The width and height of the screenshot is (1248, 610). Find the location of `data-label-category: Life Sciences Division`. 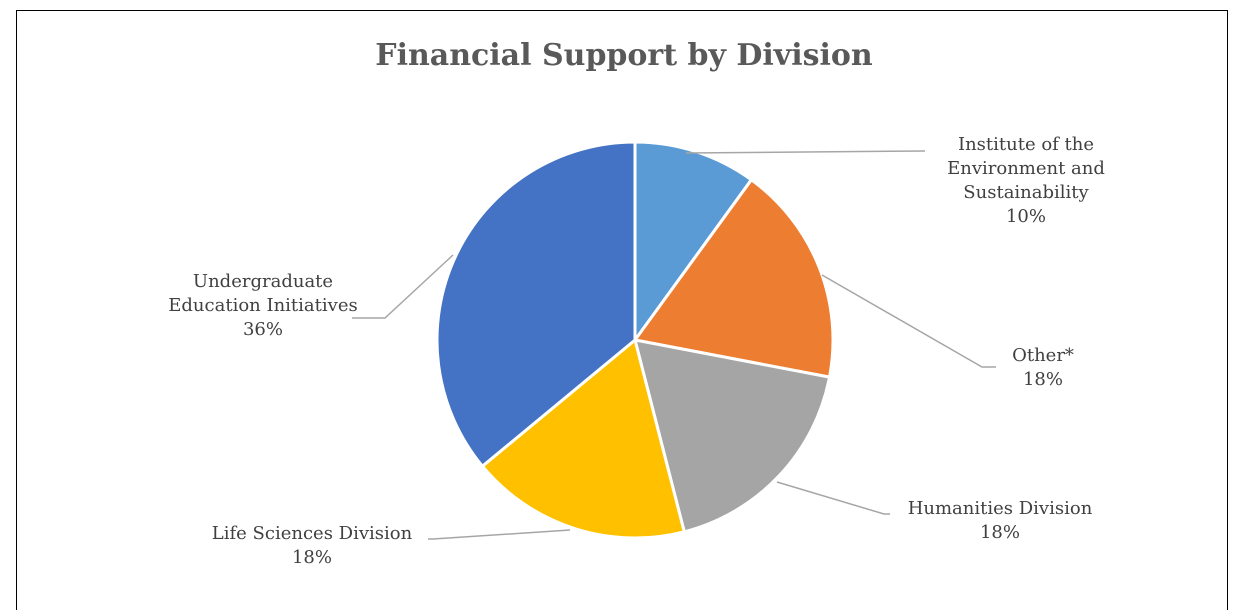

data-label-category: Life Sciences Division is located at coordinates (312, 533).